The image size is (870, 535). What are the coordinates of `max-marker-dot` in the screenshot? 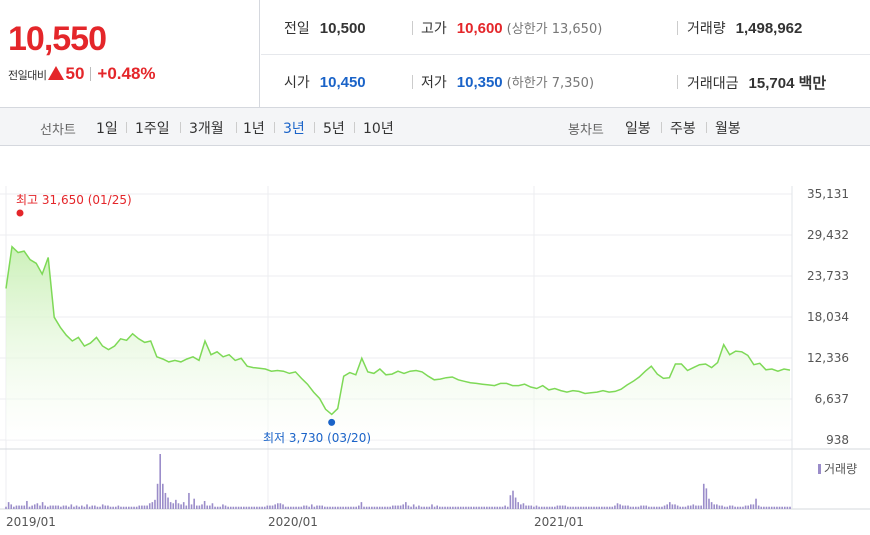 It's located at (20, 213).